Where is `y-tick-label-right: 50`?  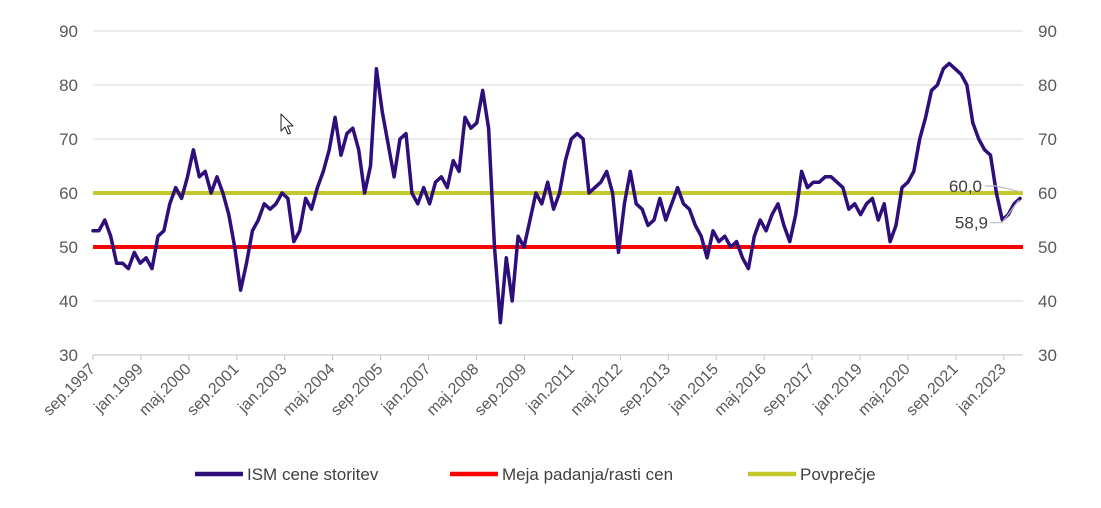
y-tick-label-right: 50 is located at coordinates (1047, 247).